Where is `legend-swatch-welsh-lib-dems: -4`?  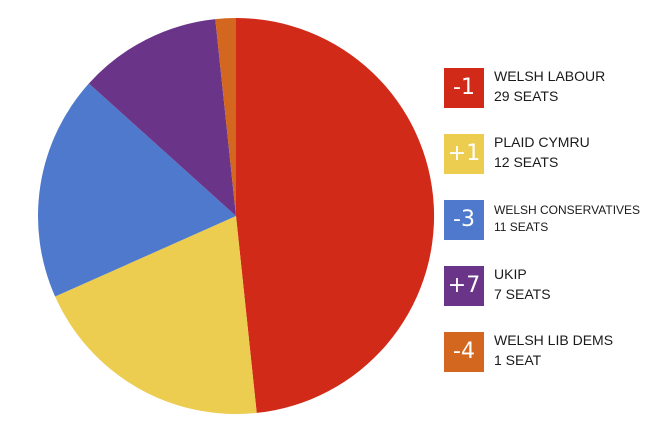 legend-swatch-welsh-lib-dems: -4 is located at coordinates (464, 352).